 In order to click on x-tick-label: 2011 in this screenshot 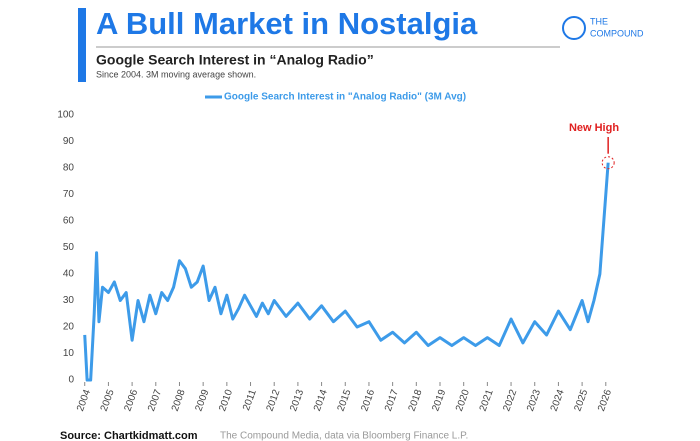, I will do `click(250, 400)`.